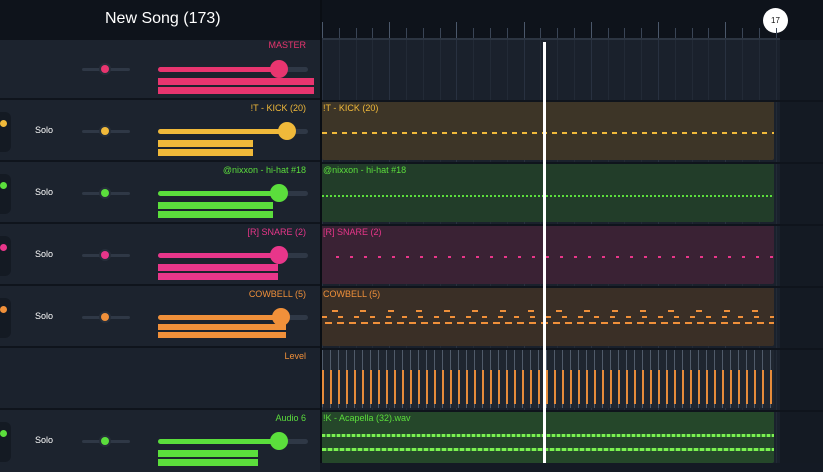  What do you see at coordinates (551, 39) in the screenshot?
I see `ruler-baseline` at bounding box center [551, 39].